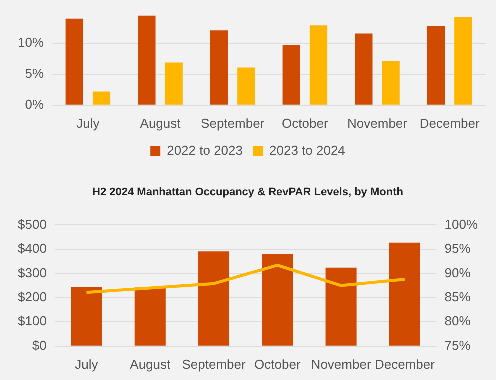 The height and width of the screenshot is (380, 496). What do you see at coordinates (34, 104) in the screenshot?
I see `y-tick-label: 0%` at bounding box center [34, 104].